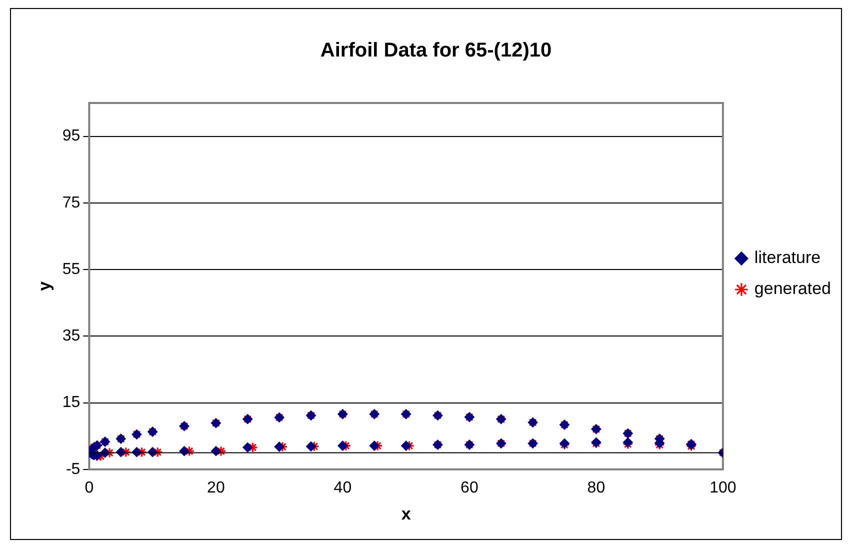 The image size is (850, 545). Describe the element at coordinates (596, 487) in the screenshot. I see `x-tick-label: 80` at that location.